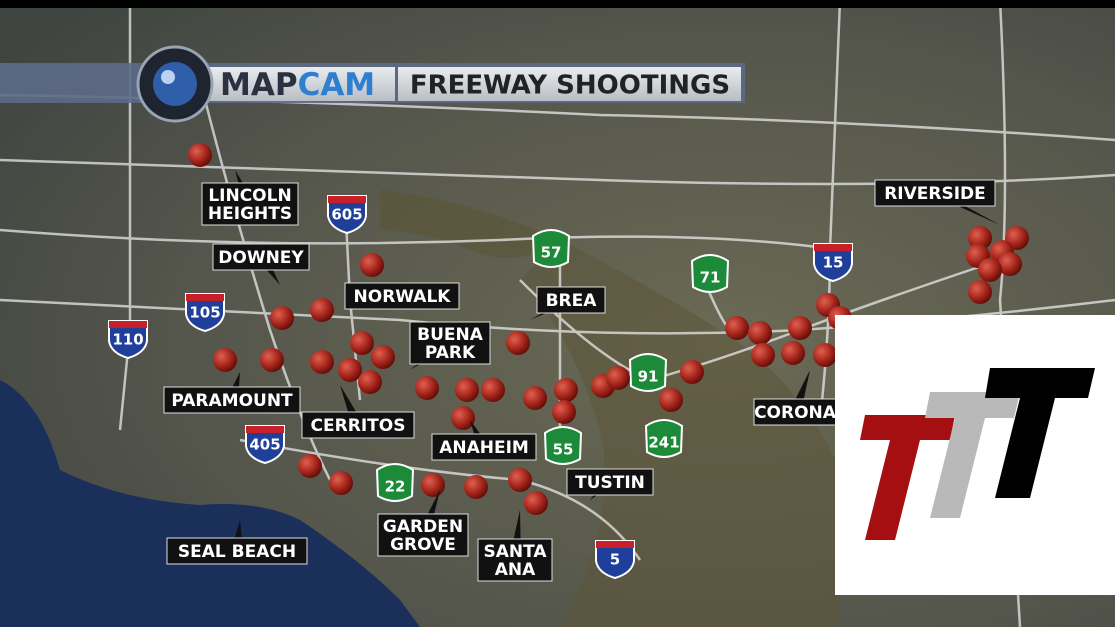 The height and width of the screenshot is (627, 1115). I want to click on shield-label: 241, so click(663, 443).